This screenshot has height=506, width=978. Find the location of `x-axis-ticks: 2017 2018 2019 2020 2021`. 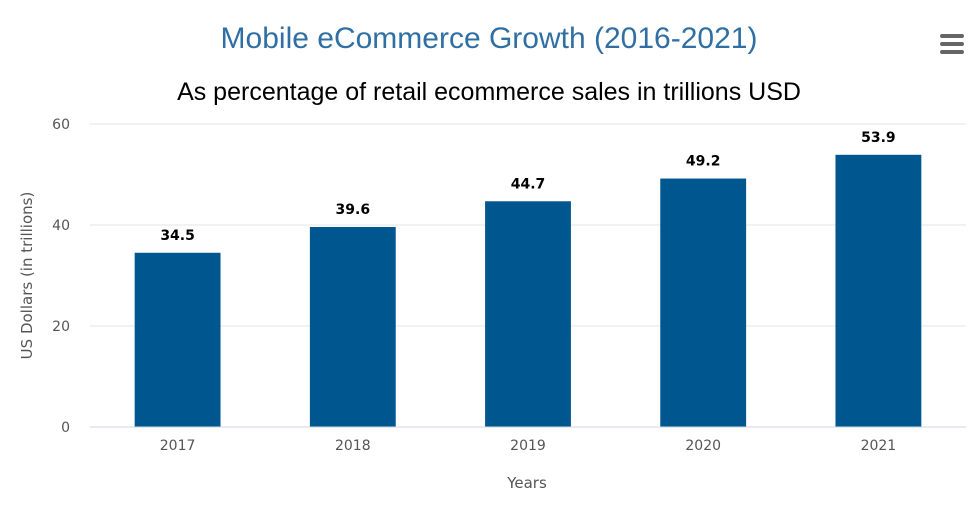

x-axis-ticks: 2017 2018 2019 2020 2021 is located at coordinates (528, 446).